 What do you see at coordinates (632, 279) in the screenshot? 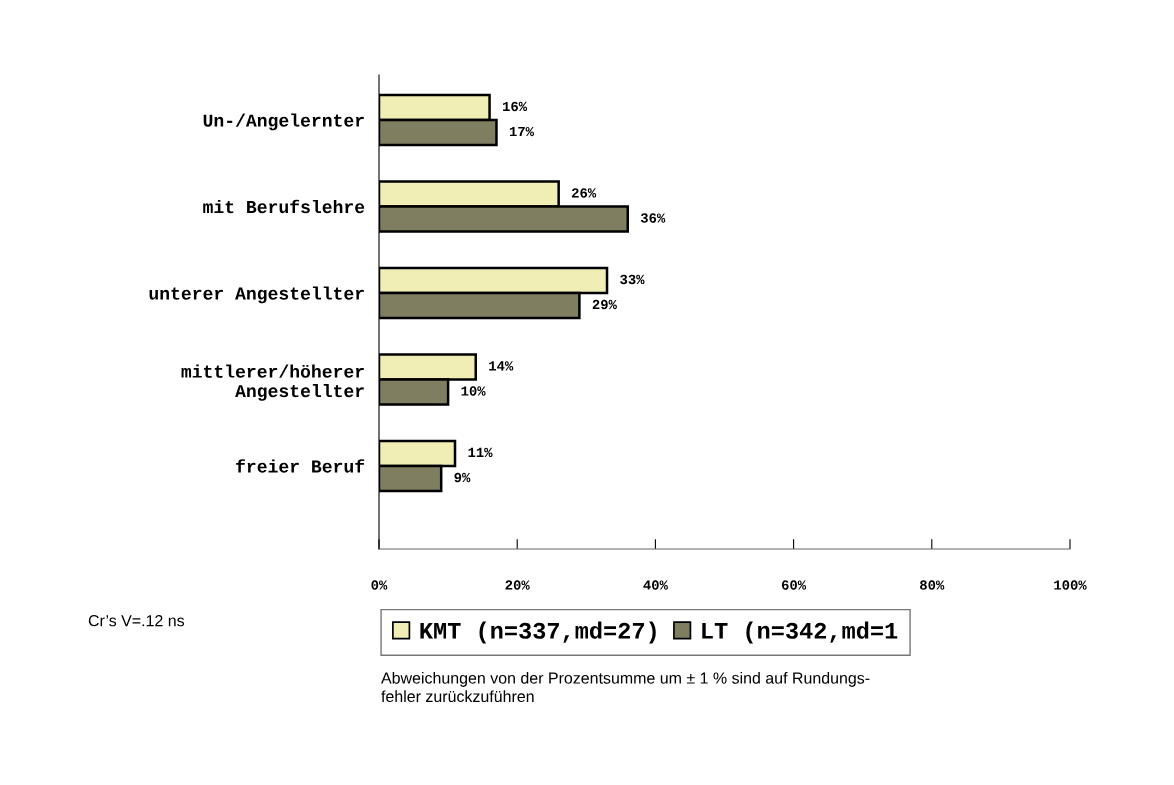
I see `data-label: 33%` at bounding box center [632, 279].